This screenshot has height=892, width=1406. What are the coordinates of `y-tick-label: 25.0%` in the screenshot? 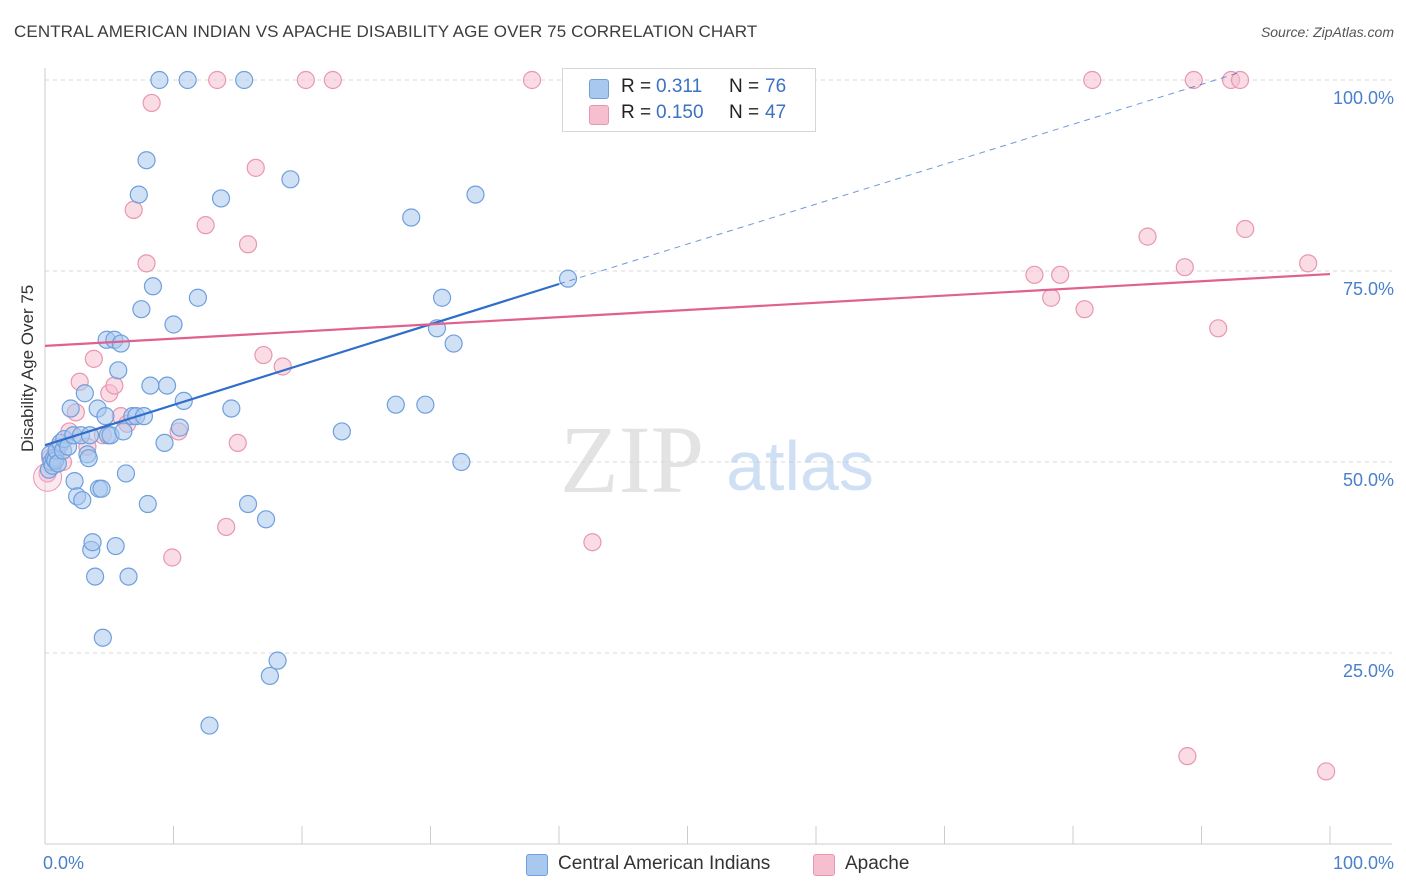 It's located at (1368, 671).